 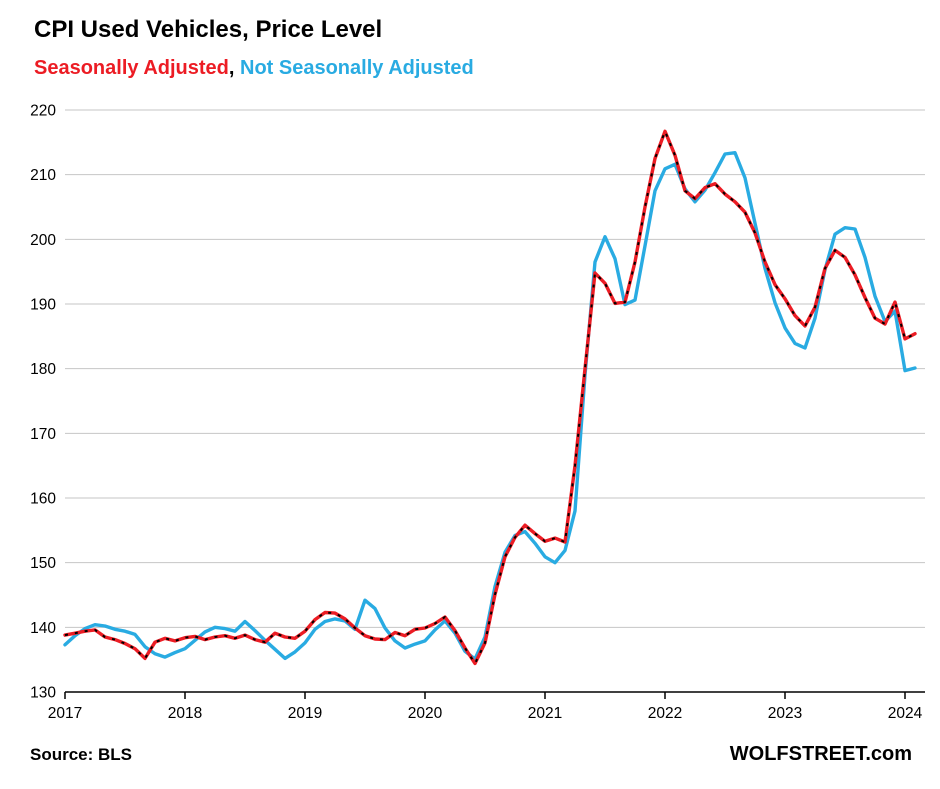 I want to click on x-axis-tick-label: 2019, so click(x=305, y=713).